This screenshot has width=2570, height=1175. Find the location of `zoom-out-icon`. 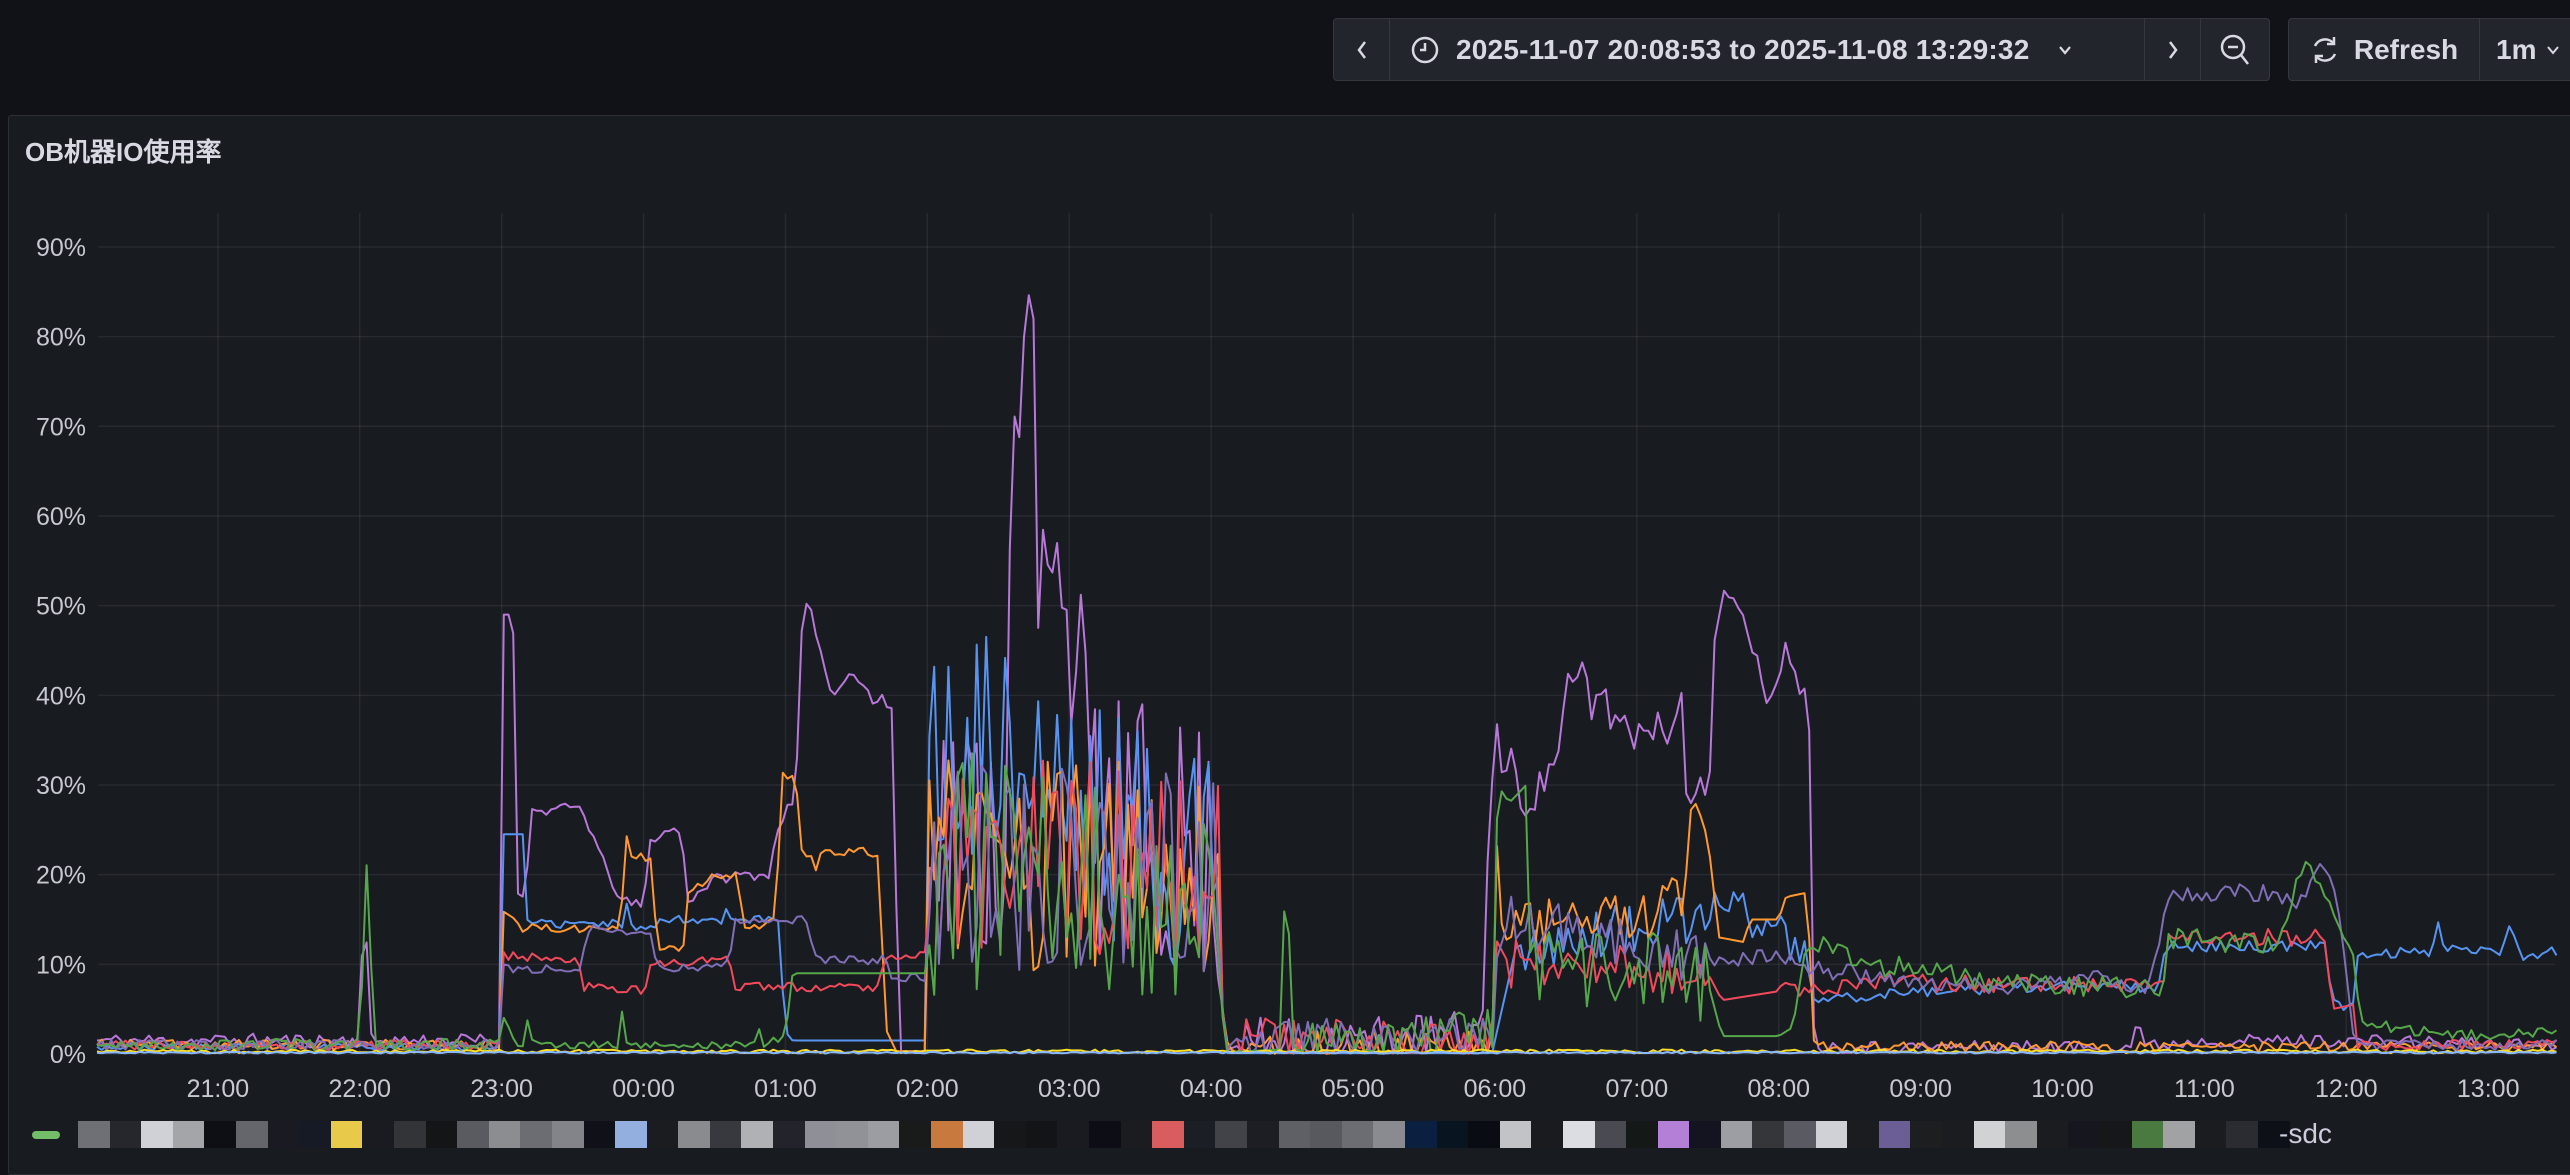

zoom-out-icon is located at coordinates (2234, 49).